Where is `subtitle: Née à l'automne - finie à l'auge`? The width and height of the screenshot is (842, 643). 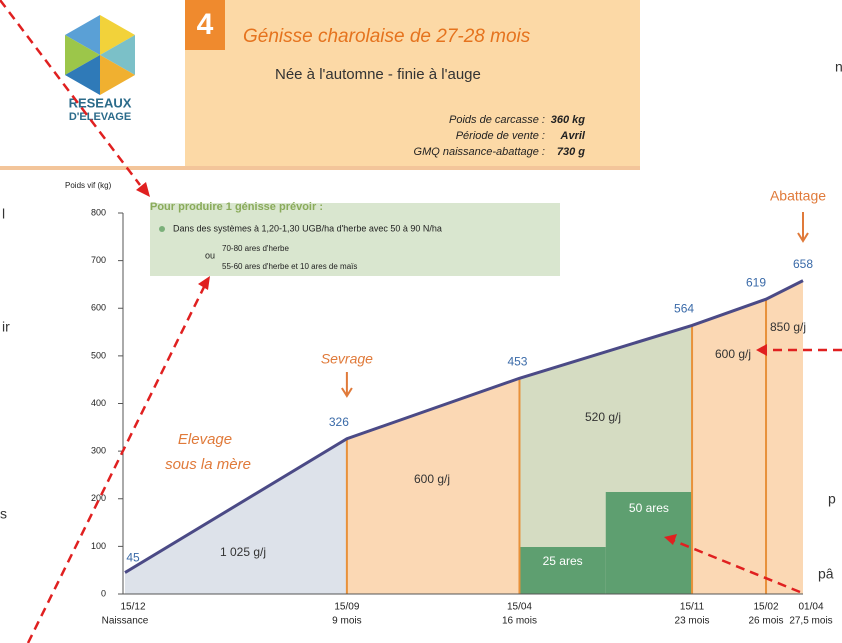 subtitle: Née à l'automne - finie à l'auge is located at coordinates (378, 74).